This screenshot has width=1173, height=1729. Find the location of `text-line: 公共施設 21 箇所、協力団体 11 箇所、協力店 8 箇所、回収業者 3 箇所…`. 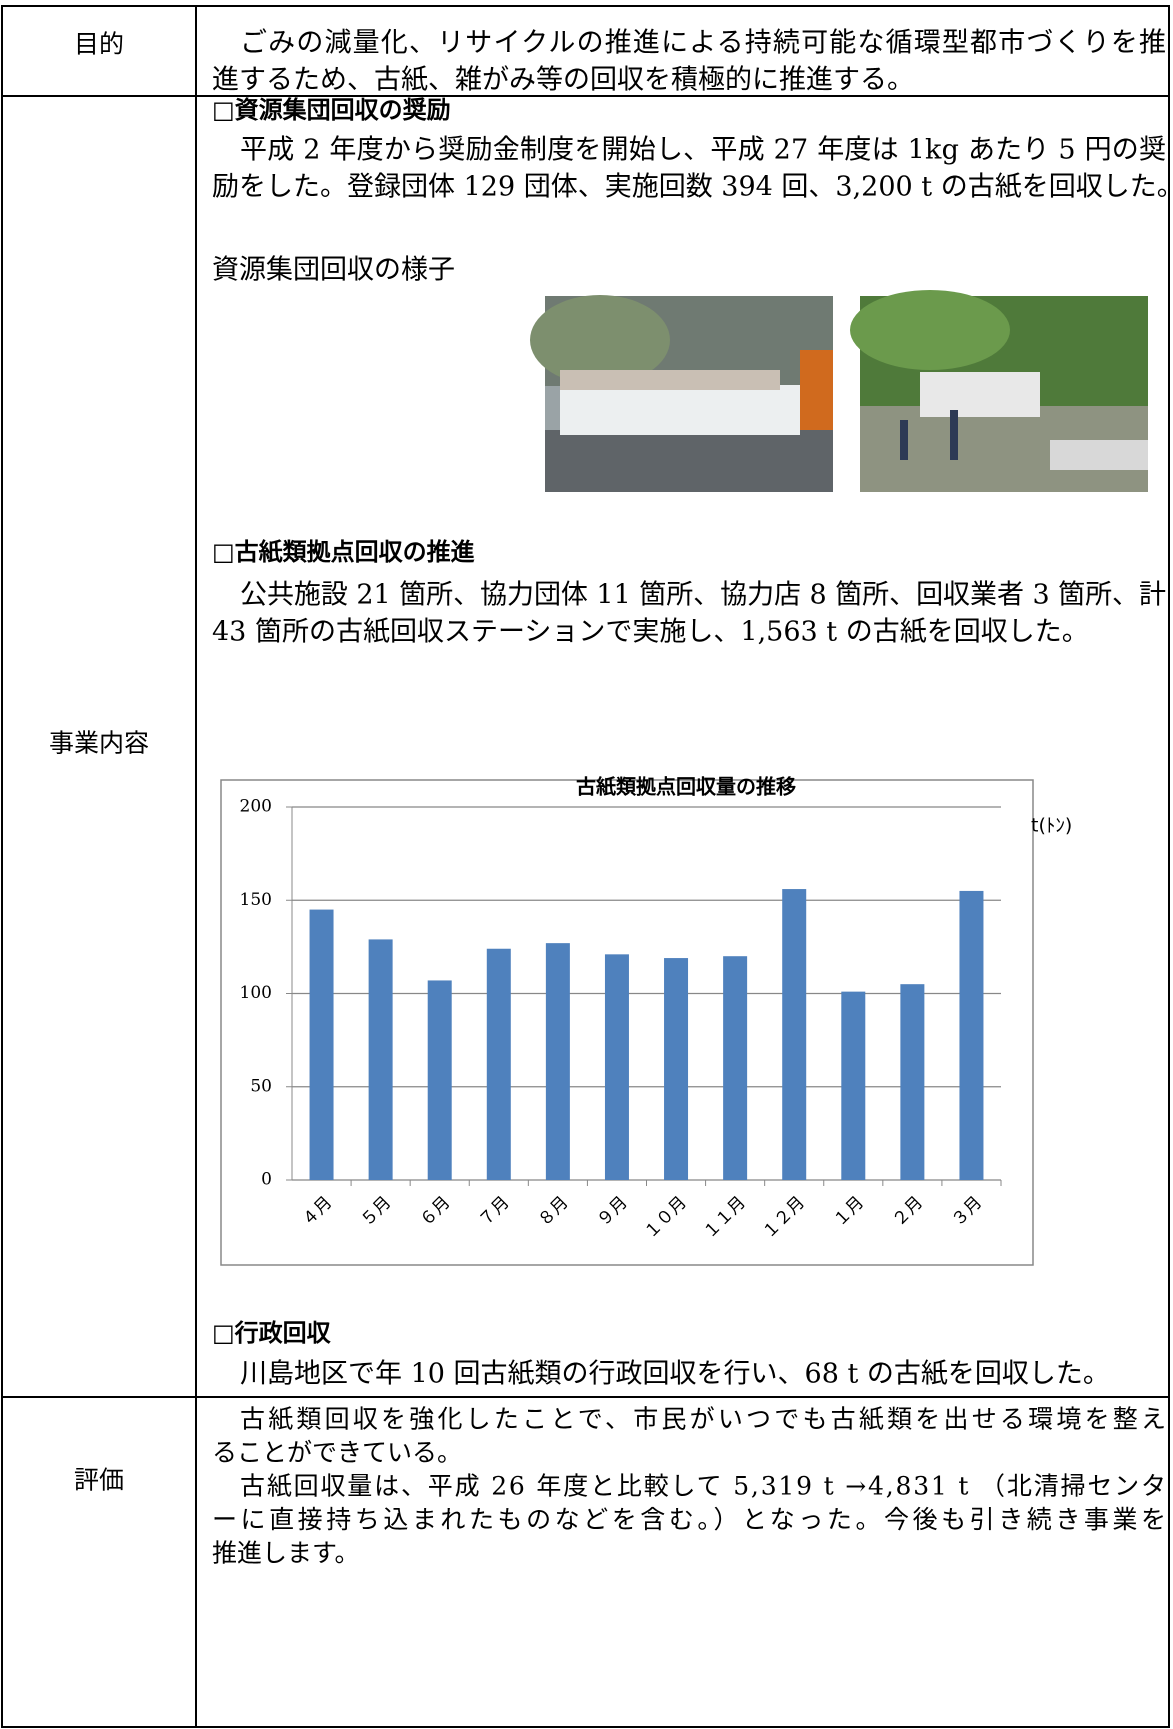

text-line: 公共施設 21 箇所、協力団体 11 箇所、協力店 8 箇所、回収業者 3 箇所… is located at coordinates (703, 595).